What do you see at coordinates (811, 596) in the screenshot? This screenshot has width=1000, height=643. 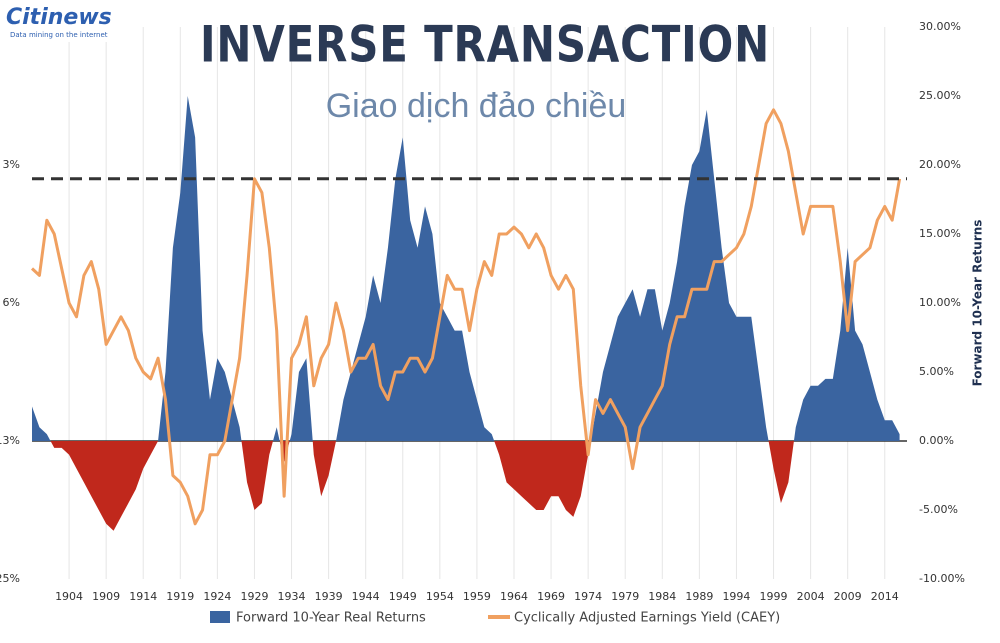 I see `x-tick-label: 2004` at bounding box center [811, 596].